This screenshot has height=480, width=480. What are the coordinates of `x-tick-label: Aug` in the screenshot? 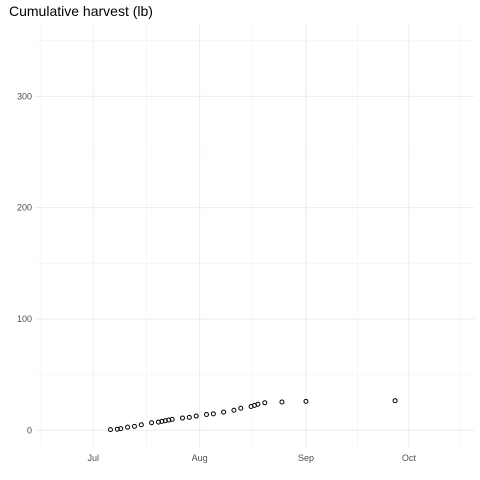 It's located at (200, 458).